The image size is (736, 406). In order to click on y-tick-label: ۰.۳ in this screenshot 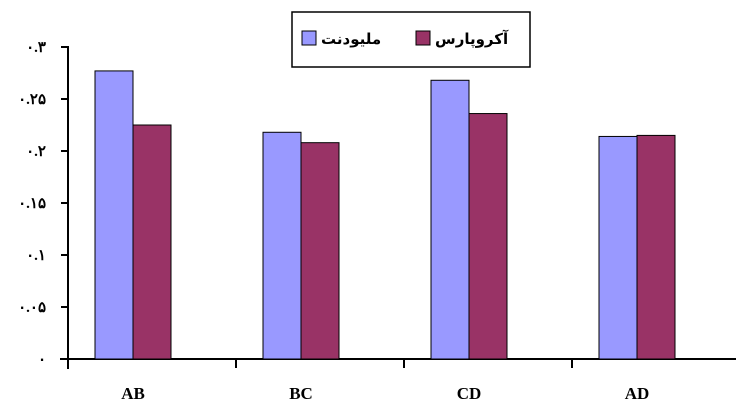, I will do `click(36, 48)`.